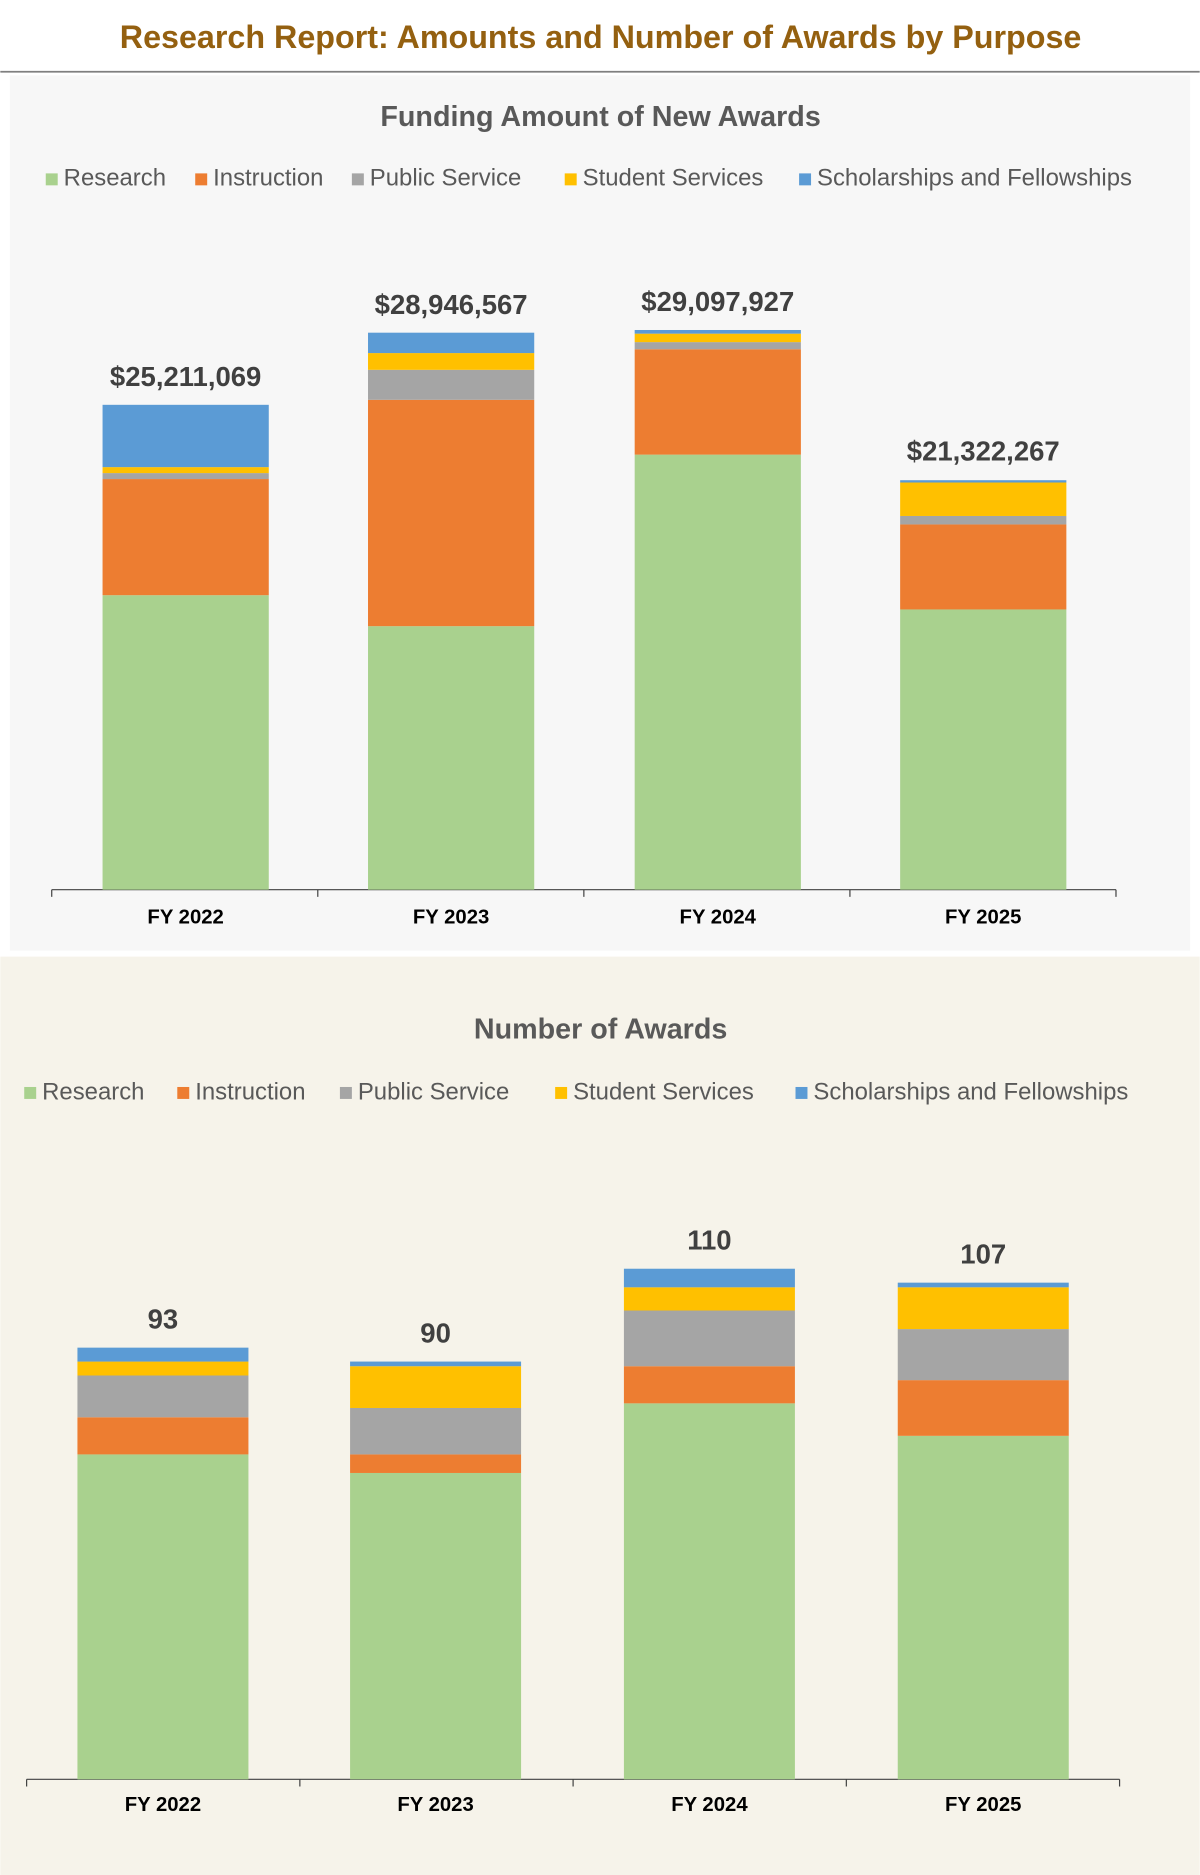  Describe the element at coordinates (983, 451) in the screenshot. I see `total-label: $21,322,267` at that location.